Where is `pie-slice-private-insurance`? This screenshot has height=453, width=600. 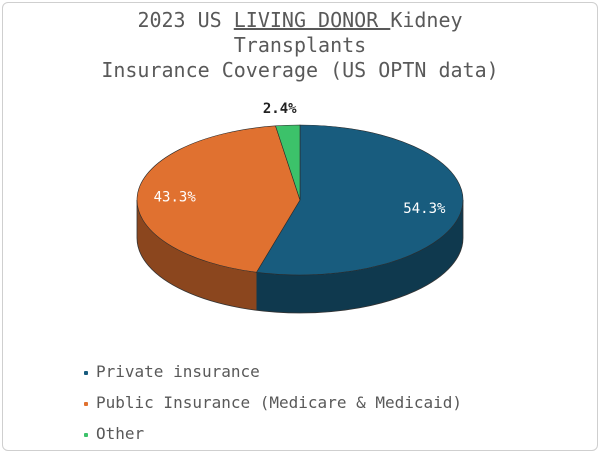
pie-slice-private-insurance is located at coordinates (360, 200).